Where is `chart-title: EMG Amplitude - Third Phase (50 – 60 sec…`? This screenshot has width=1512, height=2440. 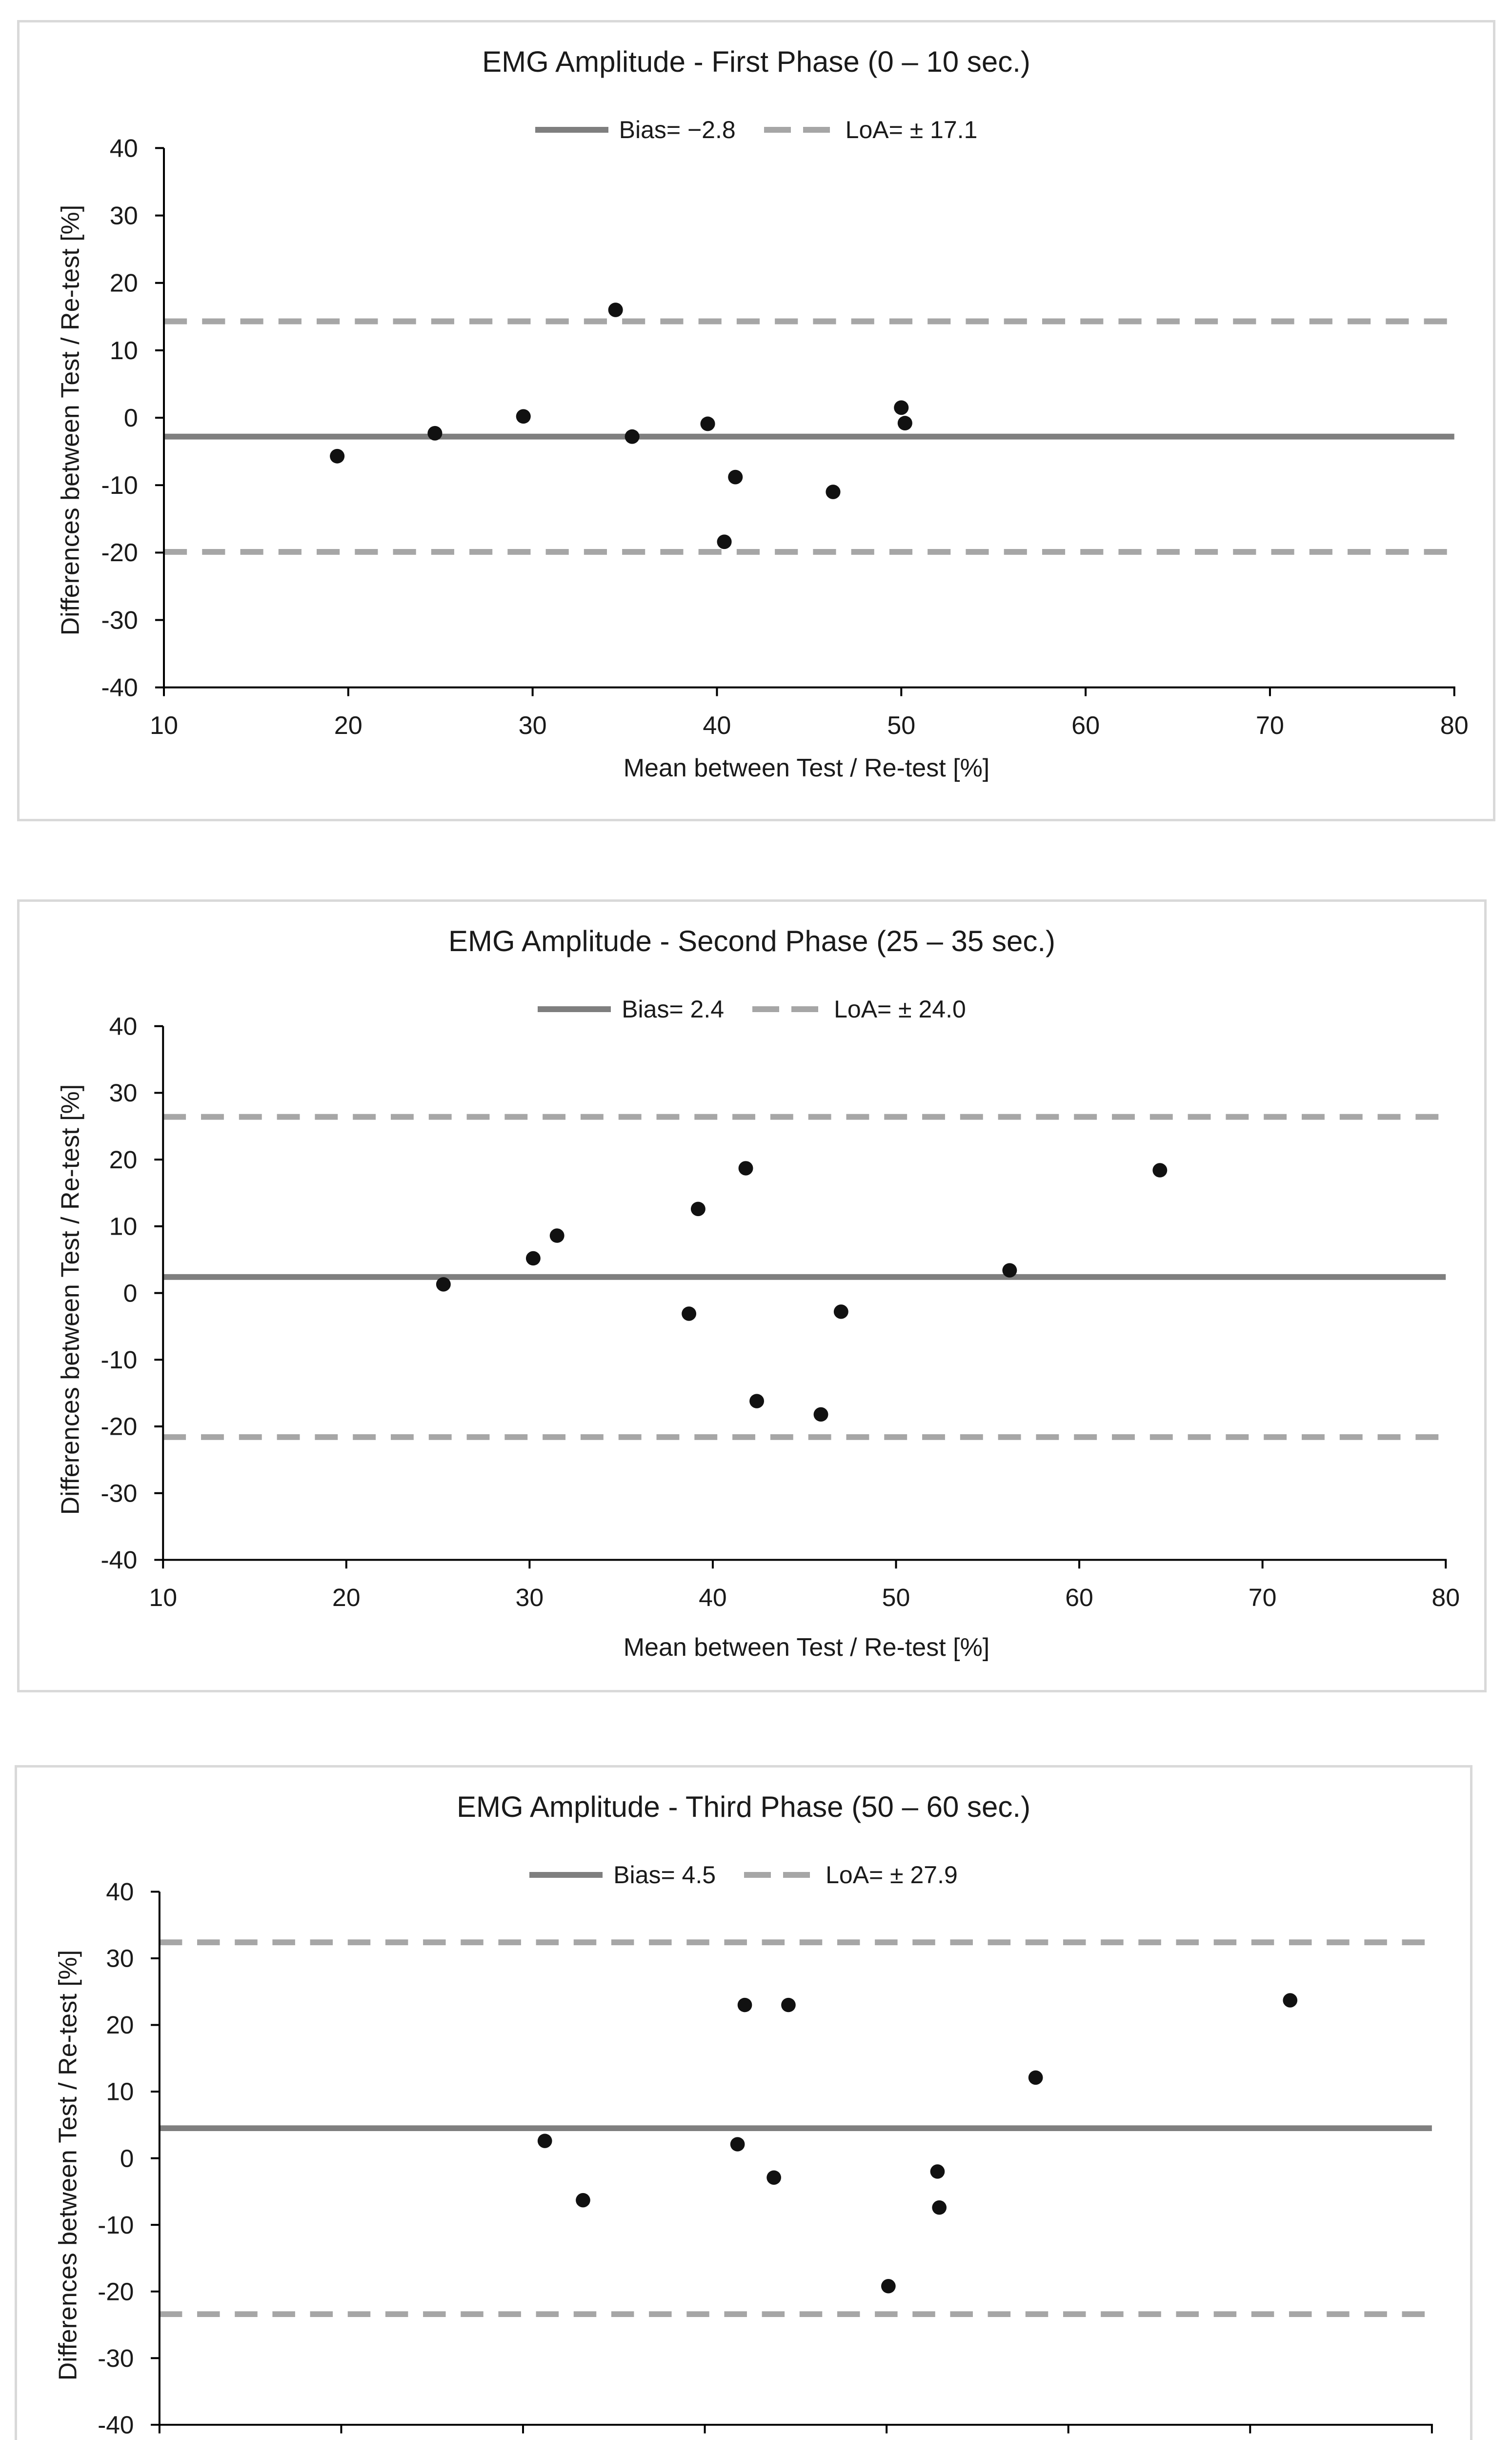 chart-title: EMG Amplitude - Third Phase (50 – 60 sec… is located at coordinates (743, 1806).